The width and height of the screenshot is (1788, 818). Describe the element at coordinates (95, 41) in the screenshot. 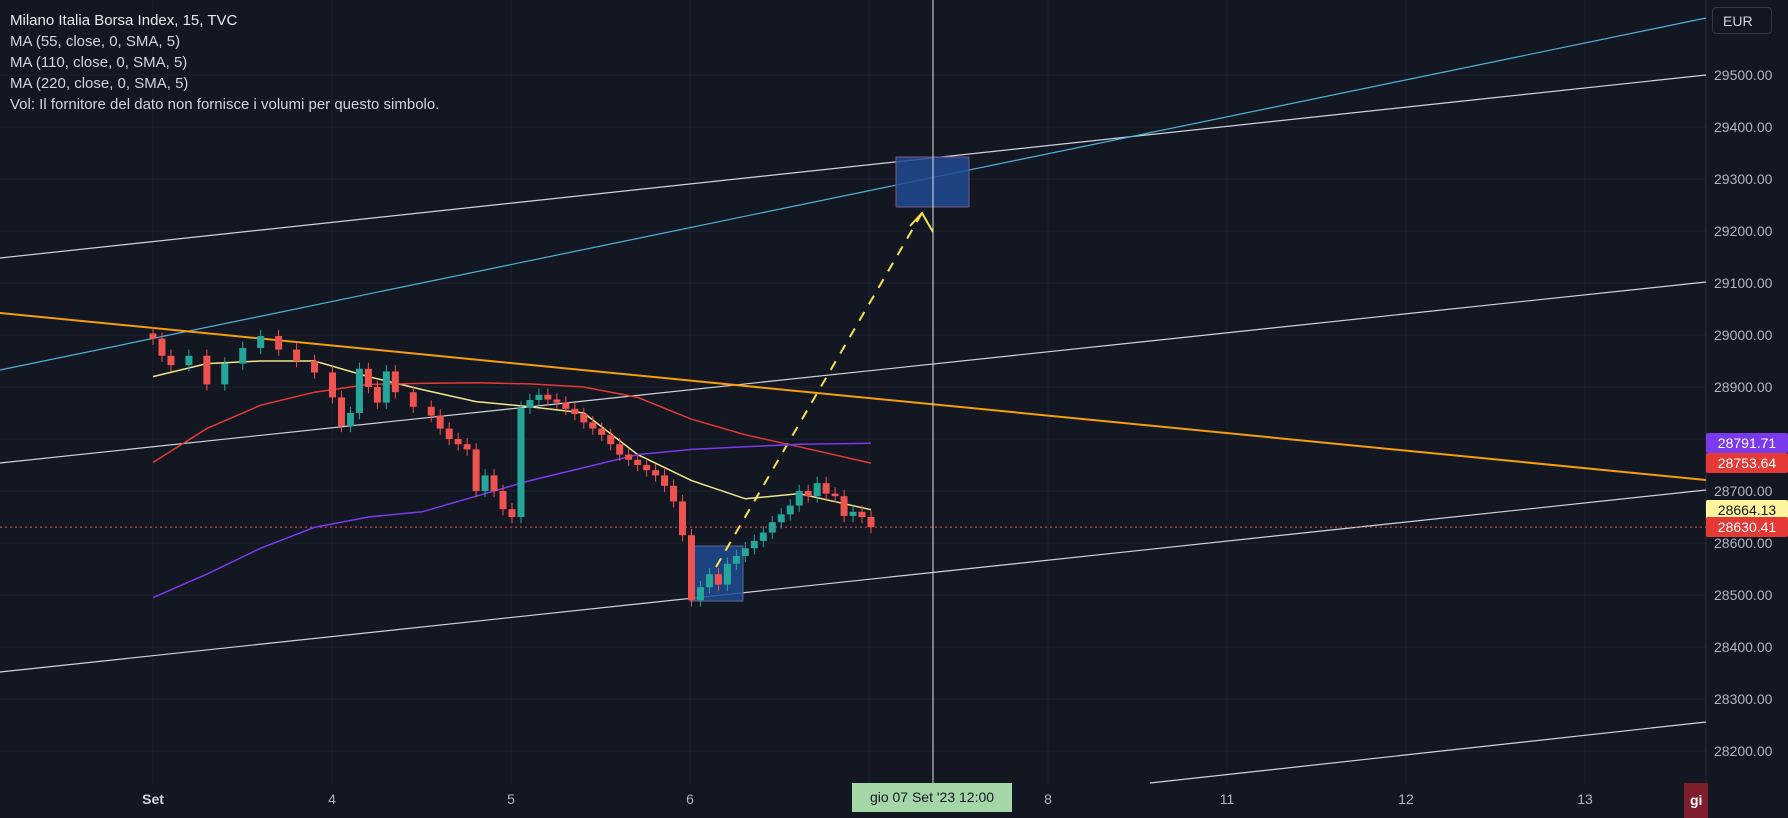

I see `legend-ma55: MA (55, close, 0, SMA, 5)` at that location.